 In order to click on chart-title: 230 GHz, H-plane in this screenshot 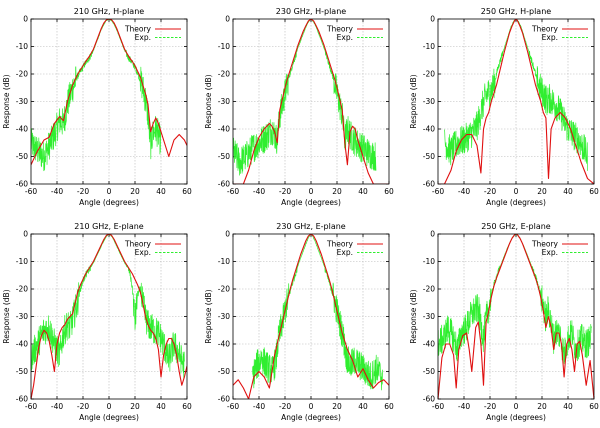, I will do `click(311, 11)`.